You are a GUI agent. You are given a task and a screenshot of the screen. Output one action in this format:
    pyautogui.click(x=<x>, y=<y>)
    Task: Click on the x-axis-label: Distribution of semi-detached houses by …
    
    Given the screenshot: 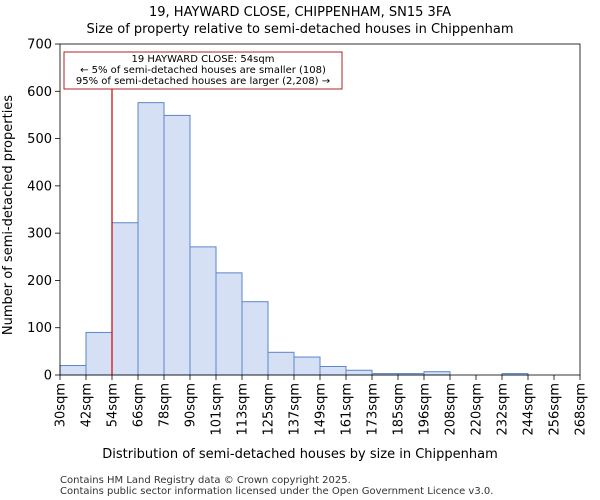 What is the action you would take?
    pyautogui.click(x=300, y=454)
    